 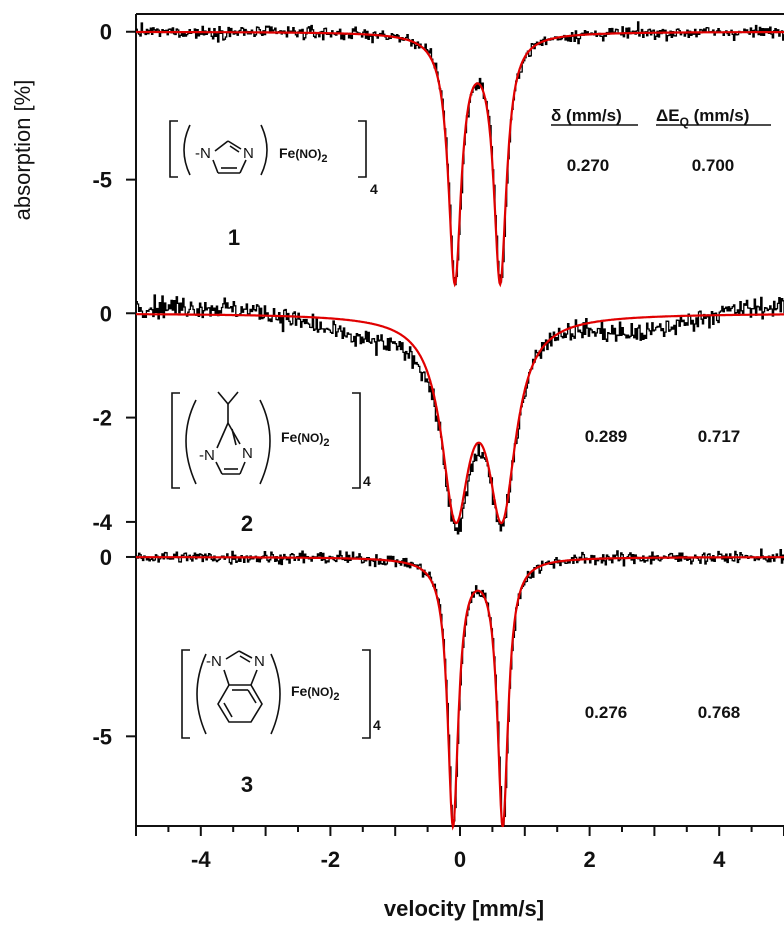 I want to click on bond-isopropyl-a, so click(x=223, y=398).